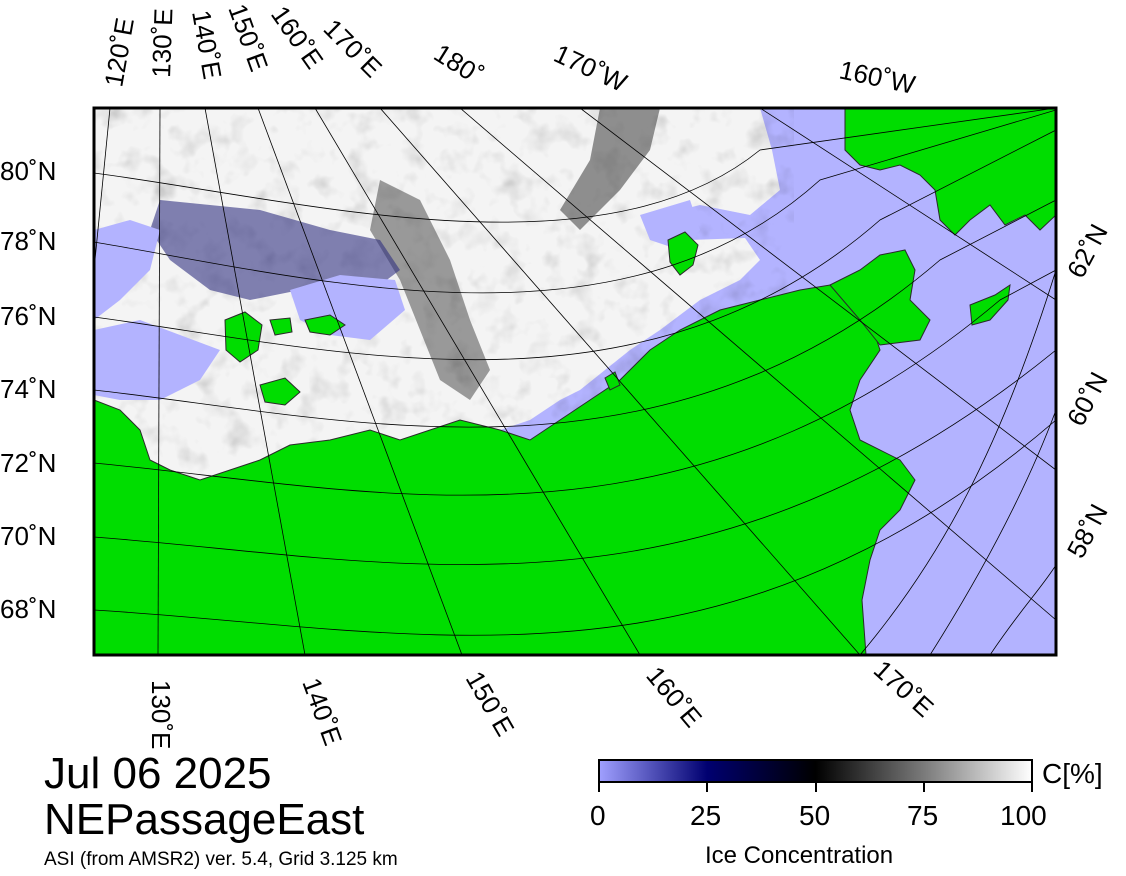 This screenshot has width=1126, height=876. Describe the element at coordinates (799, 855) in the screenshot. I see `colorbar-label: Ice Concentration` at that location.